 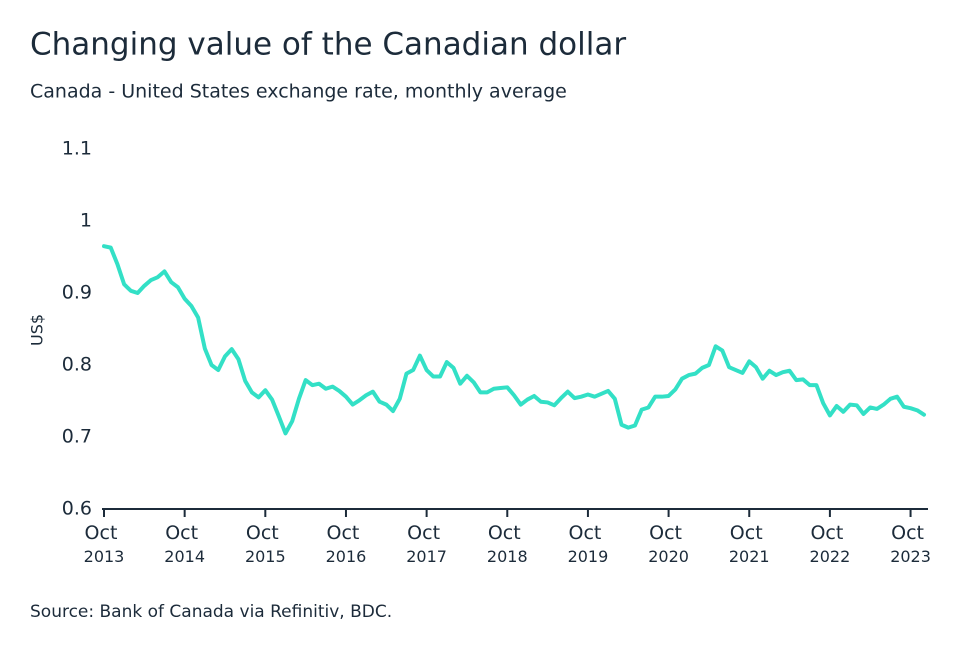 What do you see at coordinates (910, 544) in the screenshot?
I see `x-tick-label: Oct 2023` at bounding box center [910, 544].